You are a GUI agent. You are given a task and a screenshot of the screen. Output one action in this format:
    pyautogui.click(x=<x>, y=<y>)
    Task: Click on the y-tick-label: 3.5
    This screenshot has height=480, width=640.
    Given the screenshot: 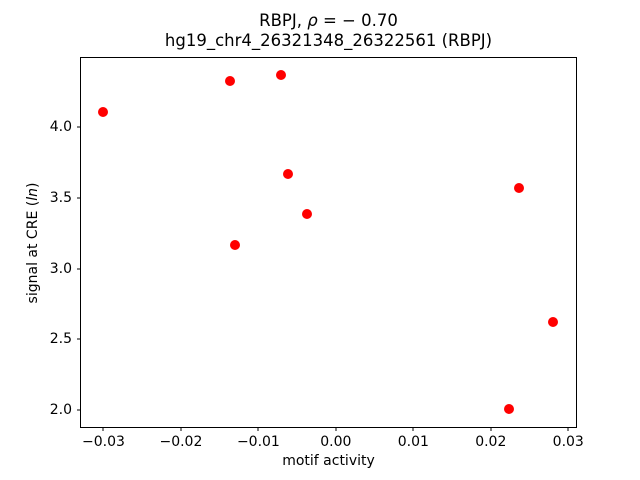 What is the action you would take?
    pyautogui.click(x=60, y=198)
    